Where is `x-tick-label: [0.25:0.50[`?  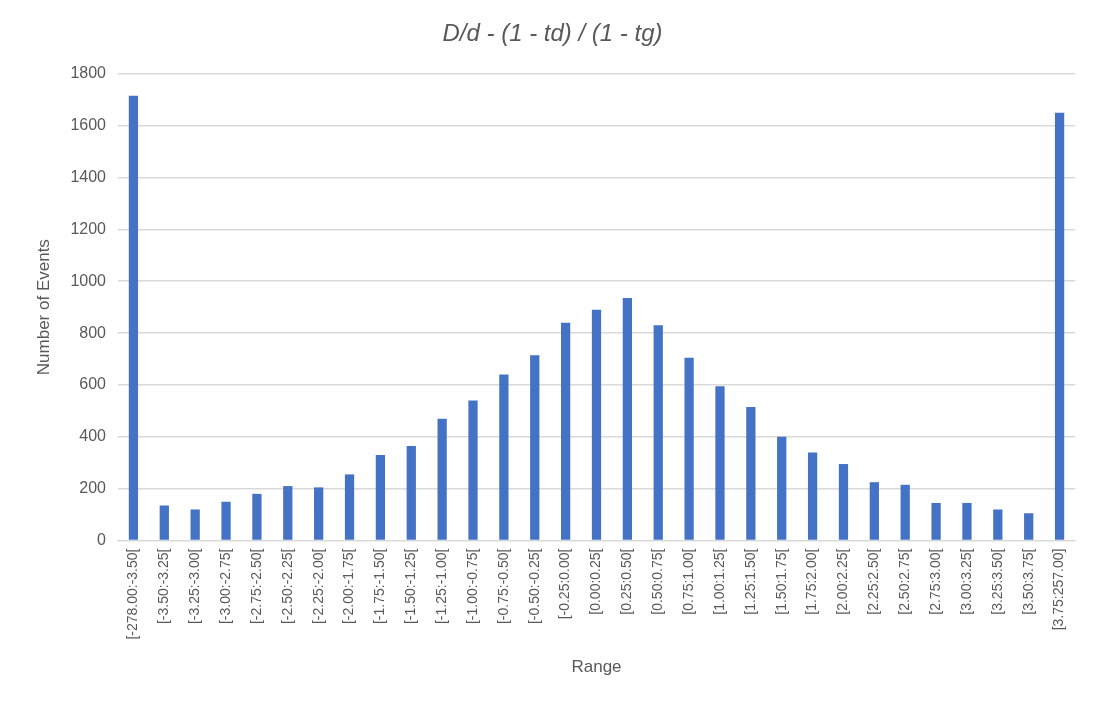 x-tick-label: [0.25:0.50[ is located at coordinates (626, 581).